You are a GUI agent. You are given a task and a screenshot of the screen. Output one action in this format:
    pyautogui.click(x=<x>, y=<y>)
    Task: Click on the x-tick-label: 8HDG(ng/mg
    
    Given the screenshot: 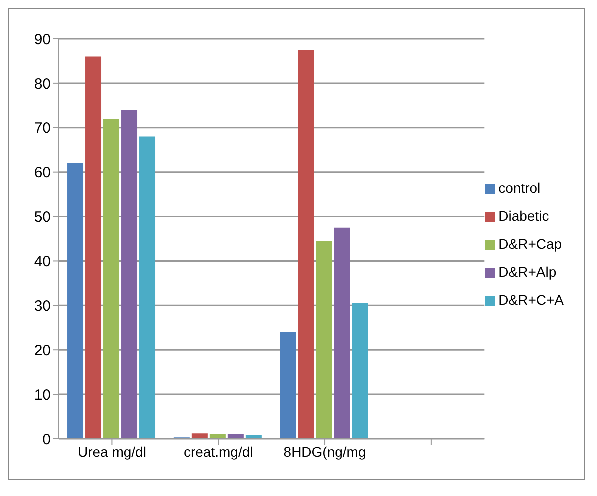 What is the action you would take?
    pyautogui.click(x=325, y=452)
    